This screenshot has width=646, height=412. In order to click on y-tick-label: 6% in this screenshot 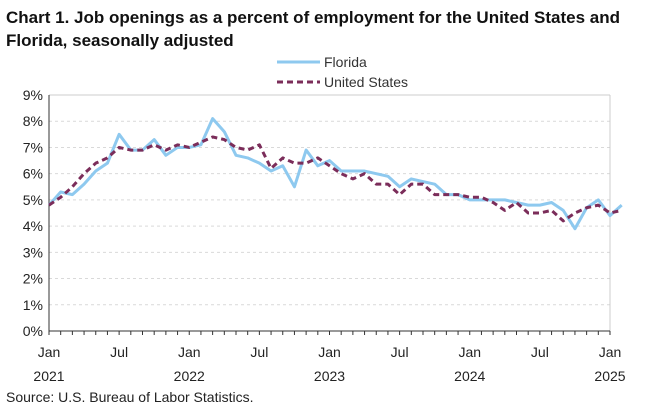, I will do `click(33, 174)`.